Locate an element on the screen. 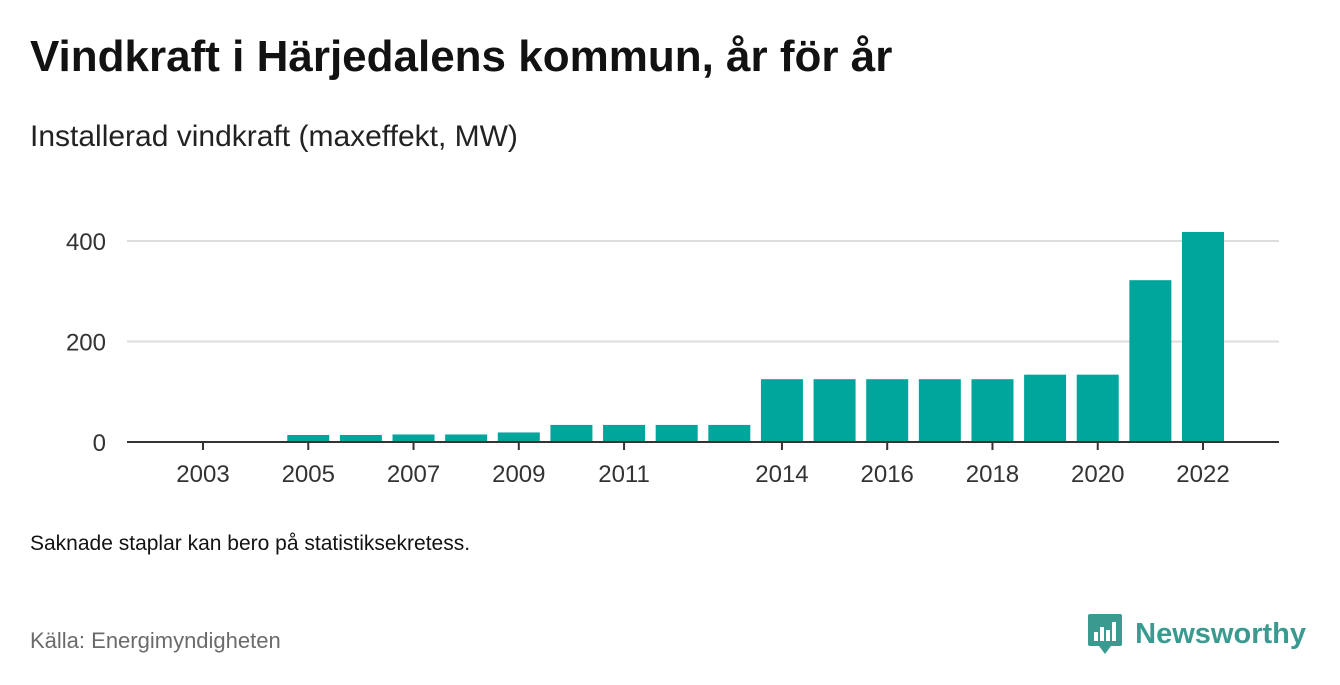  bar-2007 is located at coordinates (413, 438).